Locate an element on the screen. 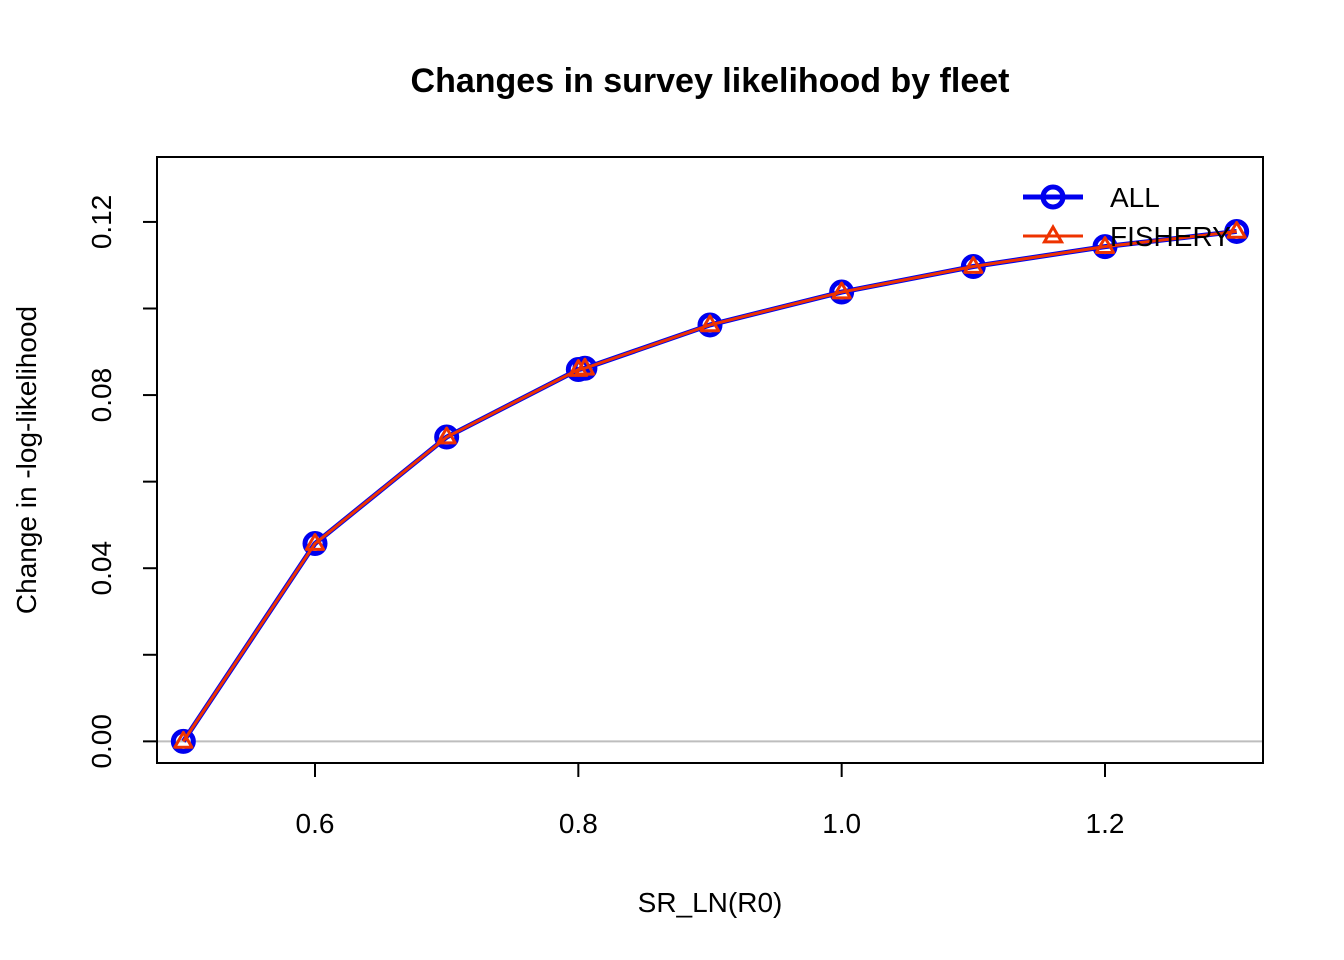  x-tick-label: 0.8 is located at coordinates (578, 823).